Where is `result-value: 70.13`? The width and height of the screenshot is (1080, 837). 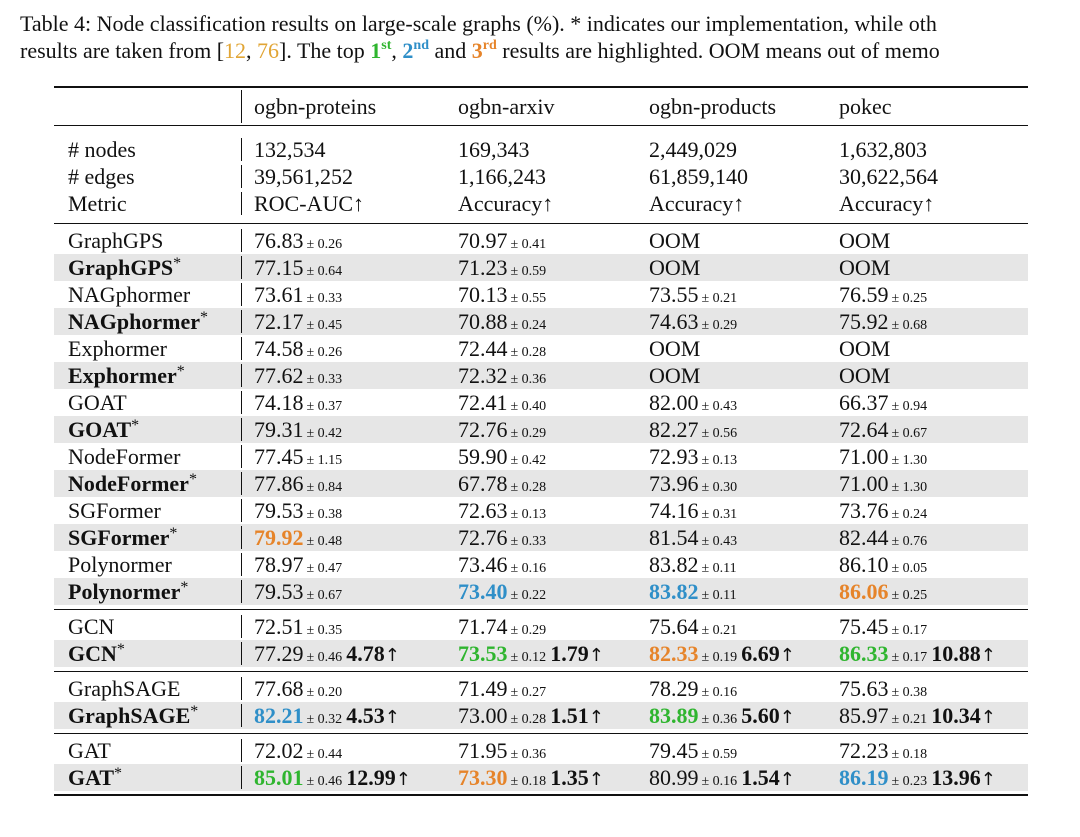
result-value: 70.13 is located at coordinates (483, 294).